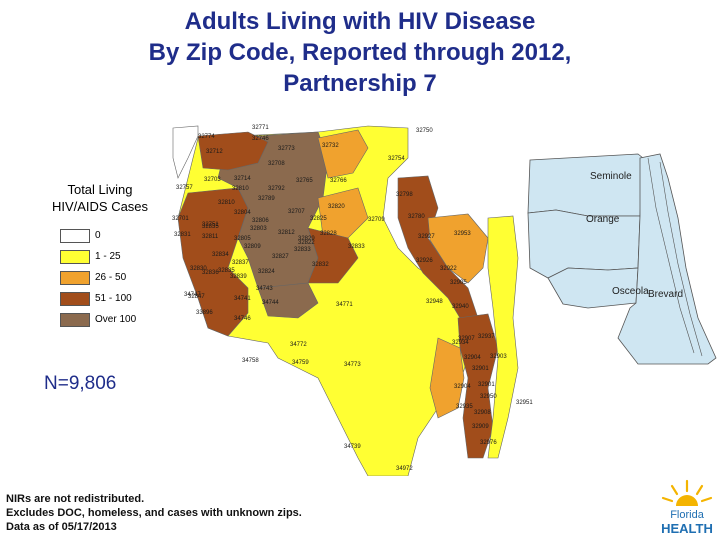 This screenshot has height=540, width=720. What do you see at coordinates (424, 261) in the screenshot?
I see `zip-label: 32926` at bounding box center [424, 261].